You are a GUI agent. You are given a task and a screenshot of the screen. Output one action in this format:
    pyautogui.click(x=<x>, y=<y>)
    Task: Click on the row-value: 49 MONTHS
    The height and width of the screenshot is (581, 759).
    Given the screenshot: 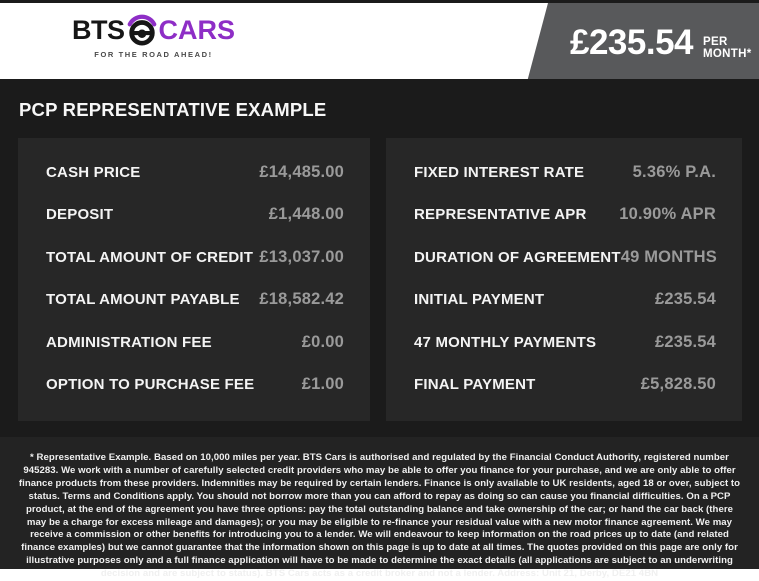 What is the action you would take?
    pyautogui.click(x=668, y=256)
    